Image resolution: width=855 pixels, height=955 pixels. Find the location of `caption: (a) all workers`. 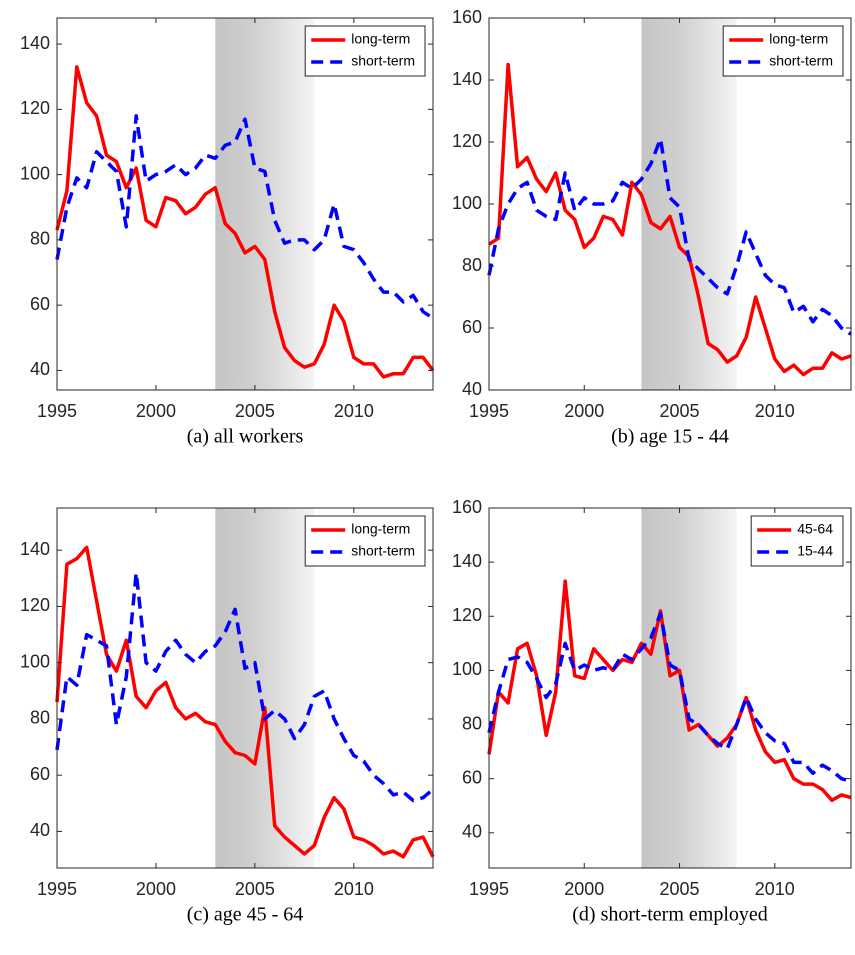

caption: (a) all workers is located at coordinates (245, 437).